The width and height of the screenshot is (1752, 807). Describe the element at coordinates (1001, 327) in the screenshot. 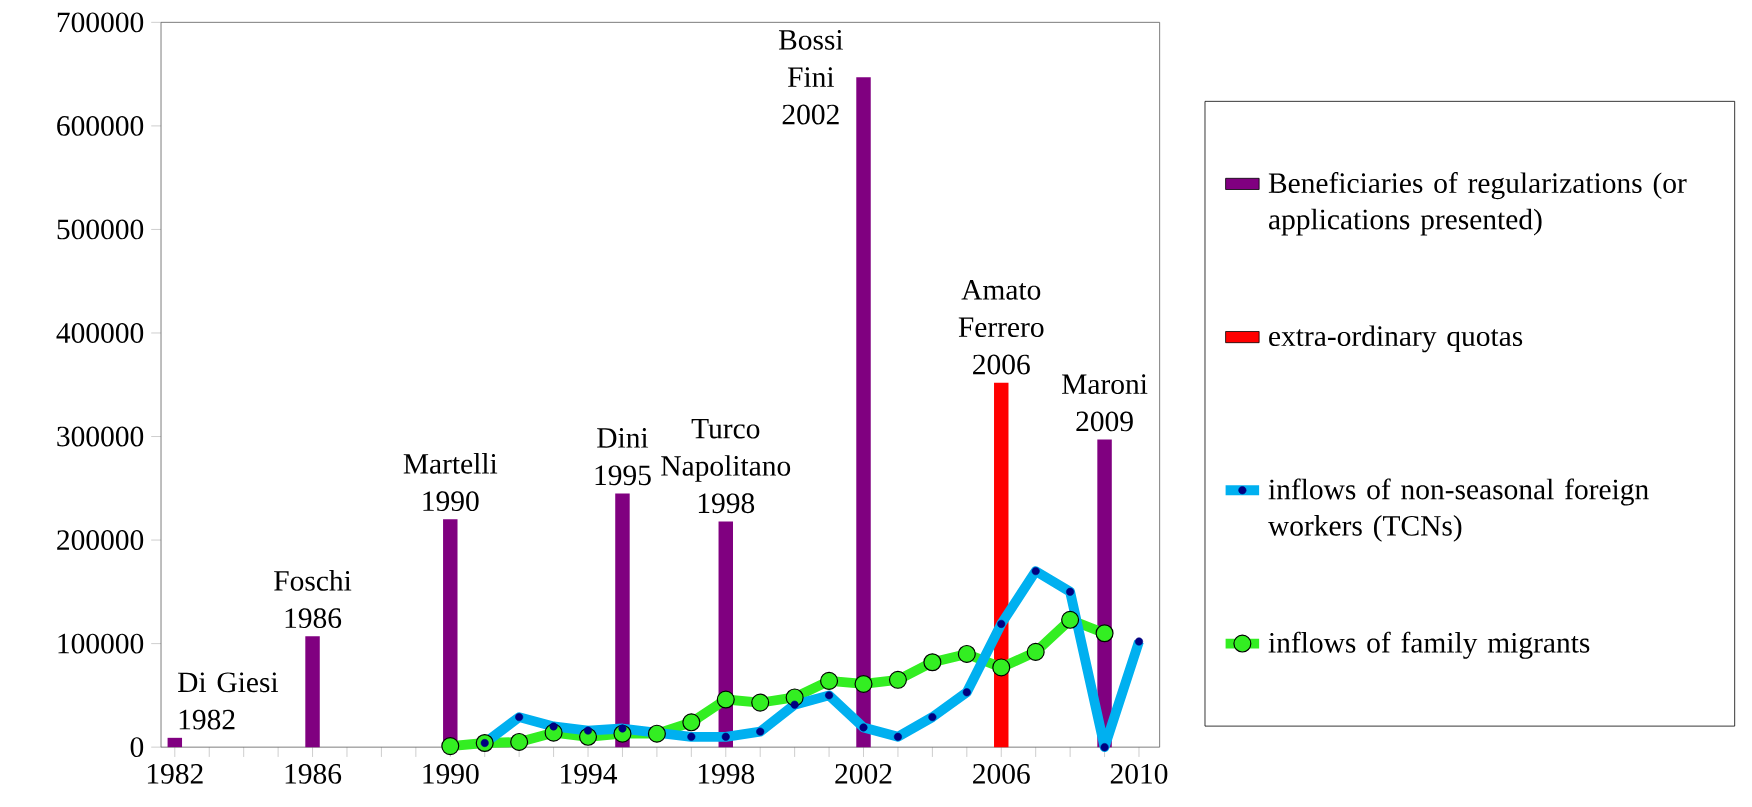

I see `annotation: Amato Ferrero 2006` at that location.